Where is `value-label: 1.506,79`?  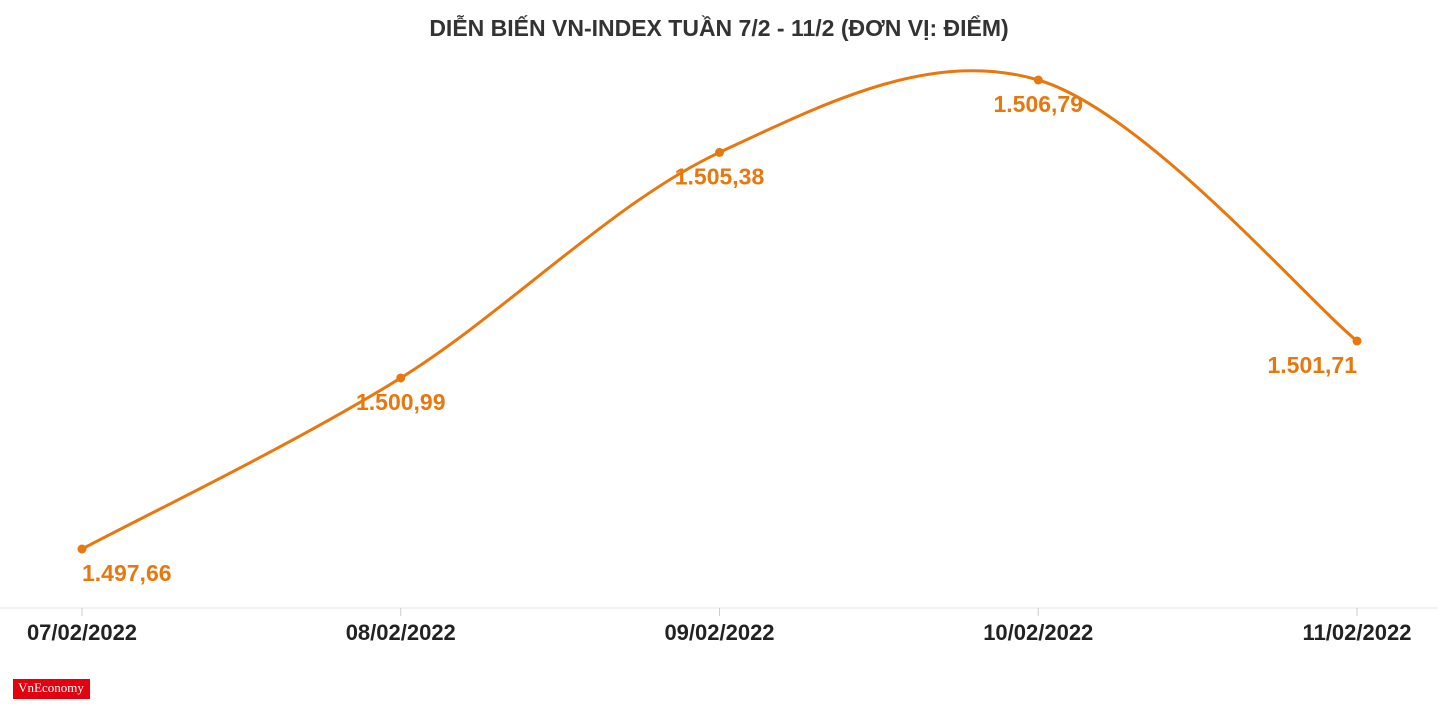 value-label: 1.506,79 is located at coordinates (1038, 104).